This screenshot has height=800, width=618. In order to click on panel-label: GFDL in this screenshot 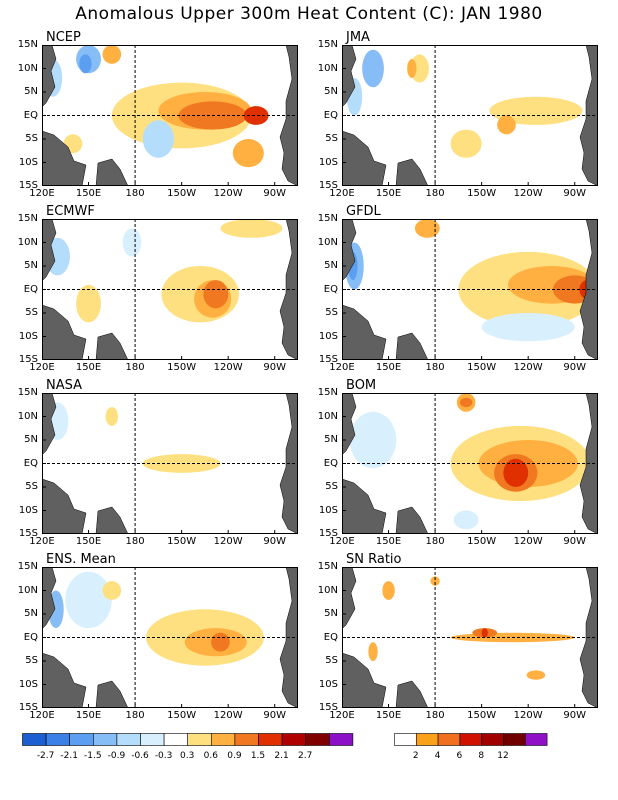, I will do `click(363, 211)`.